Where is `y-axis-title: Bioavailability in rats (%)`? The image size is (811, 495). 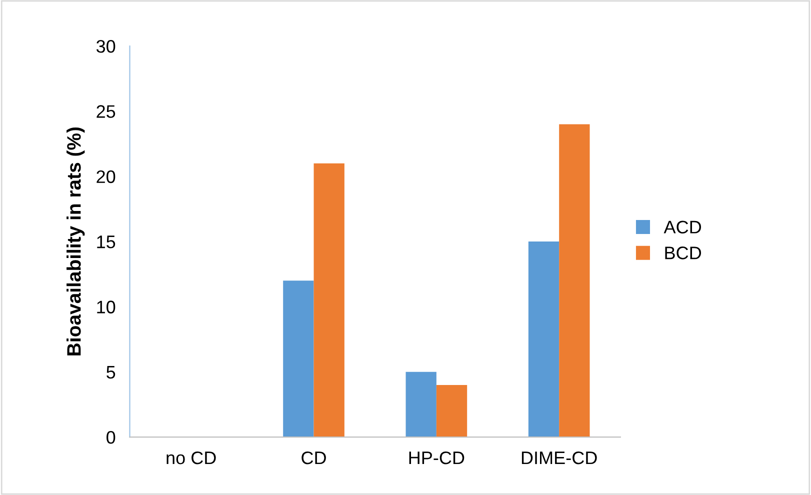 y-axis-title: Bioavailability in rats (%) is located at coordinates (75, 241).